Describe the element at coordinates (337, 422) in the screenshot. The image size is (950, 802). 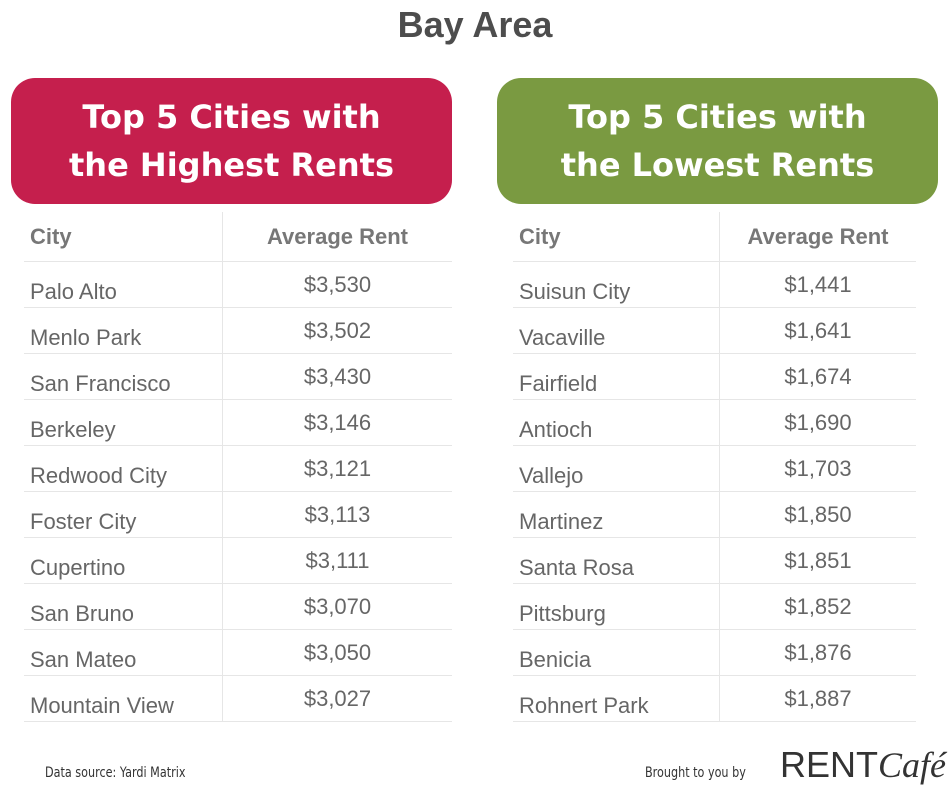
I see `rent-cell: $3,146` at that location.